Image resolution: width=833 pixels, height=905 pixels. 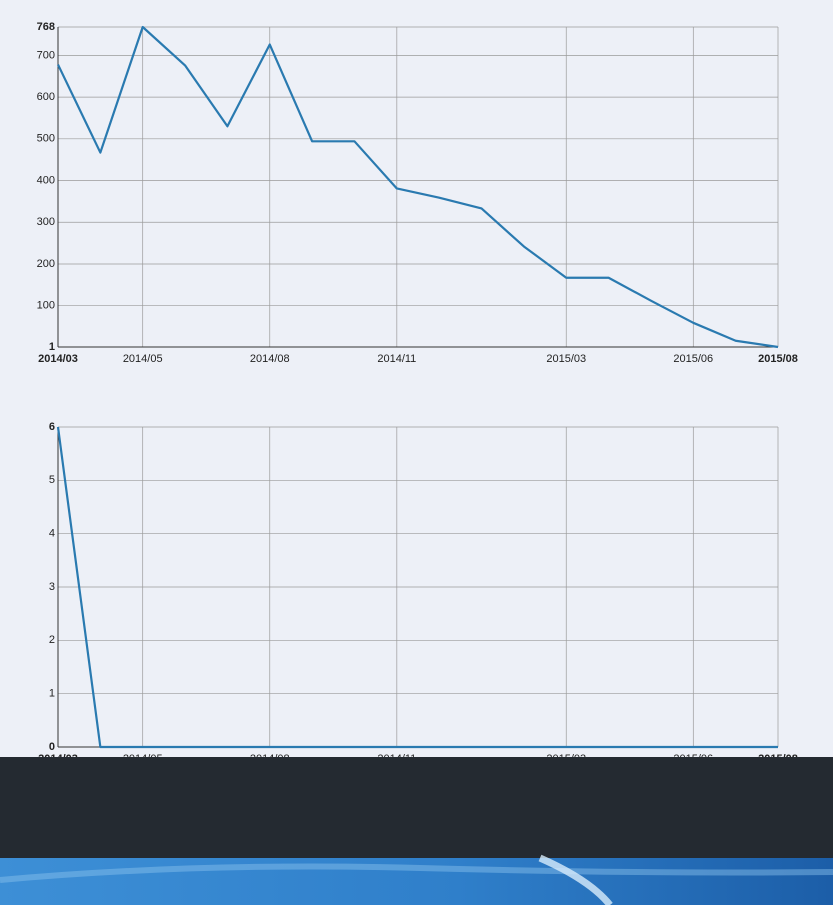 I want to click on y-tick-label: 500, so click(x=46, y=139).